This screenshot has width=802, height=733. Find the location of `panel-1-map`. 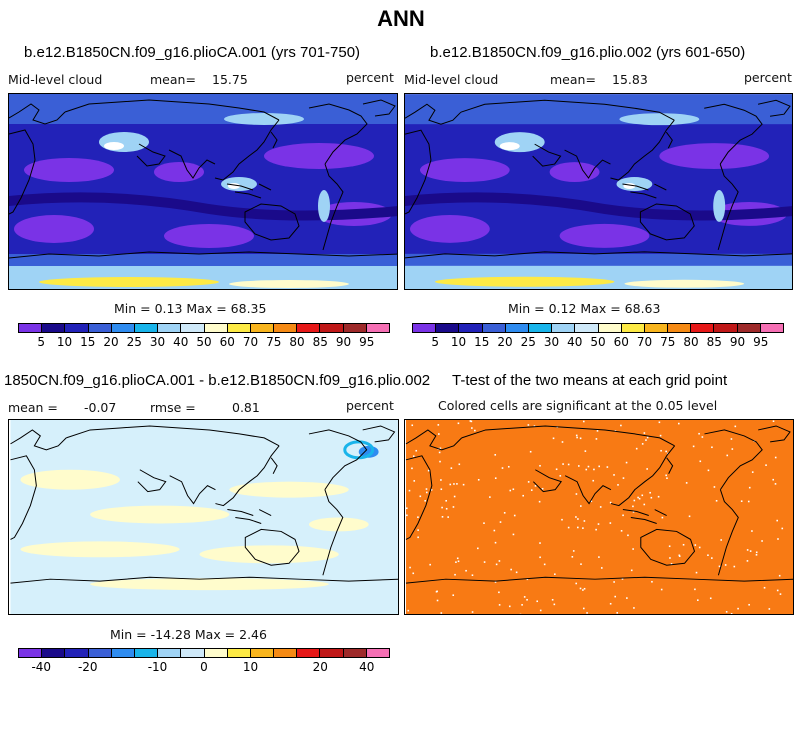

panel-1-map is located at coordinates (203, 191).